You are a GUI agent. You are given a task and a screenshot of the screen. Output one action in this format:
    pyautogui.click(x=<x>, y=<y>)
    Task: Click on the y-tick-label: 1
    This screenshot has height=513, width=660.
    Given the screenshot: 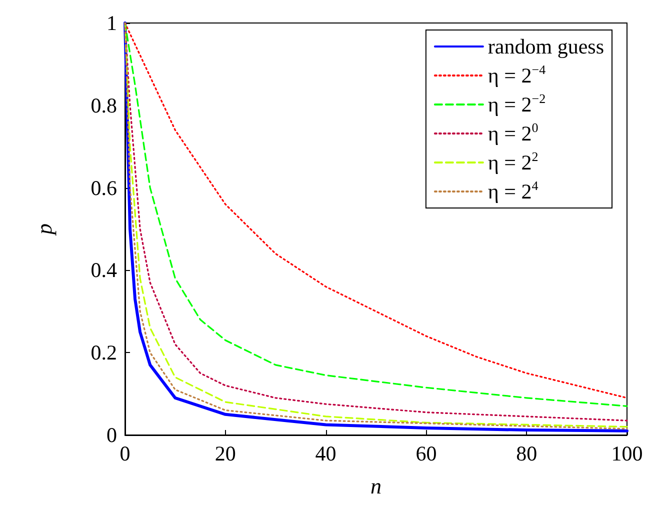 What is the action you would take?
    pyautogui.click(x=111, y=23)
    